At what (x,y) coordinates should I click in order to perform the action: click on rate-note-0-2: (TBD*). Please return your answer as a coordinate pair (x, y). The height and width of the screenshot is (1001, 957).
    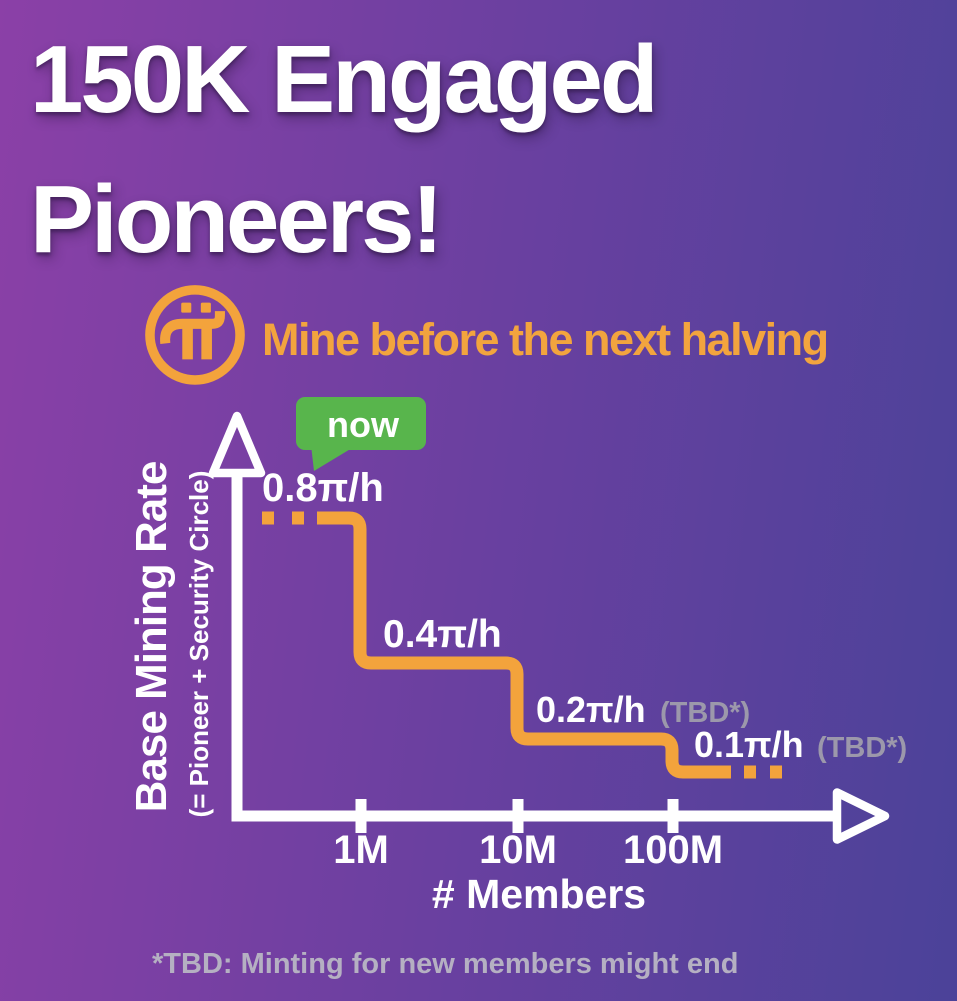
    Looking at the image, I should click on (705, 713).